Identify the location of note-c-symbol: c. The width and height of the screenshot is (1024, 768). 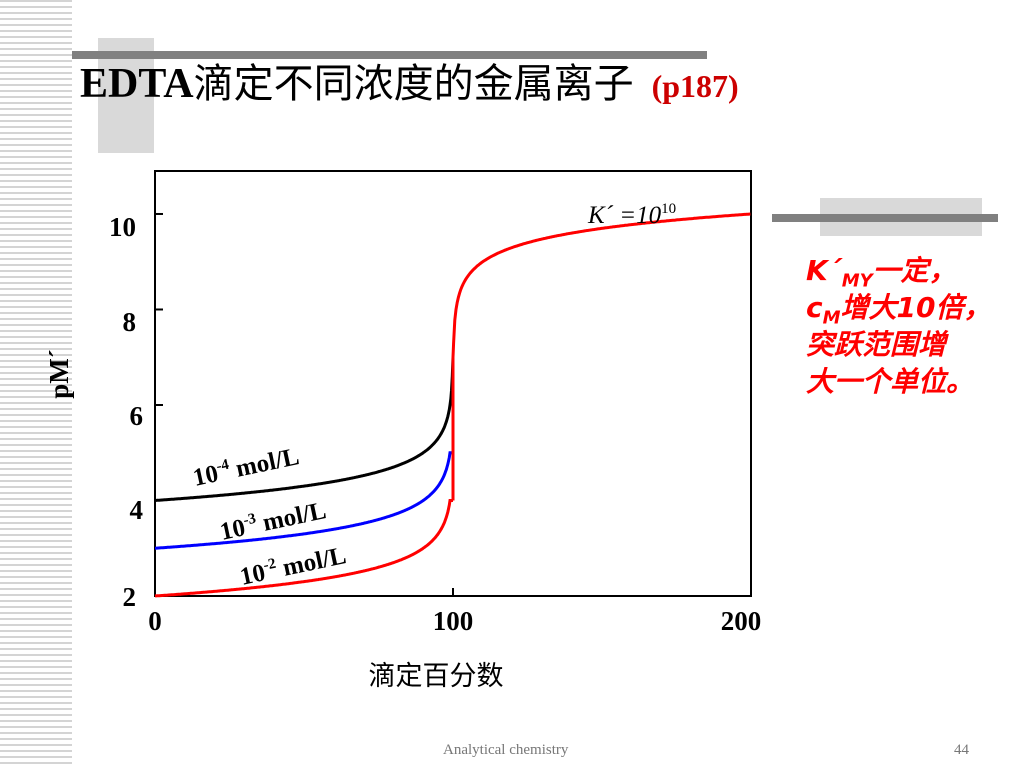
(814, 307).